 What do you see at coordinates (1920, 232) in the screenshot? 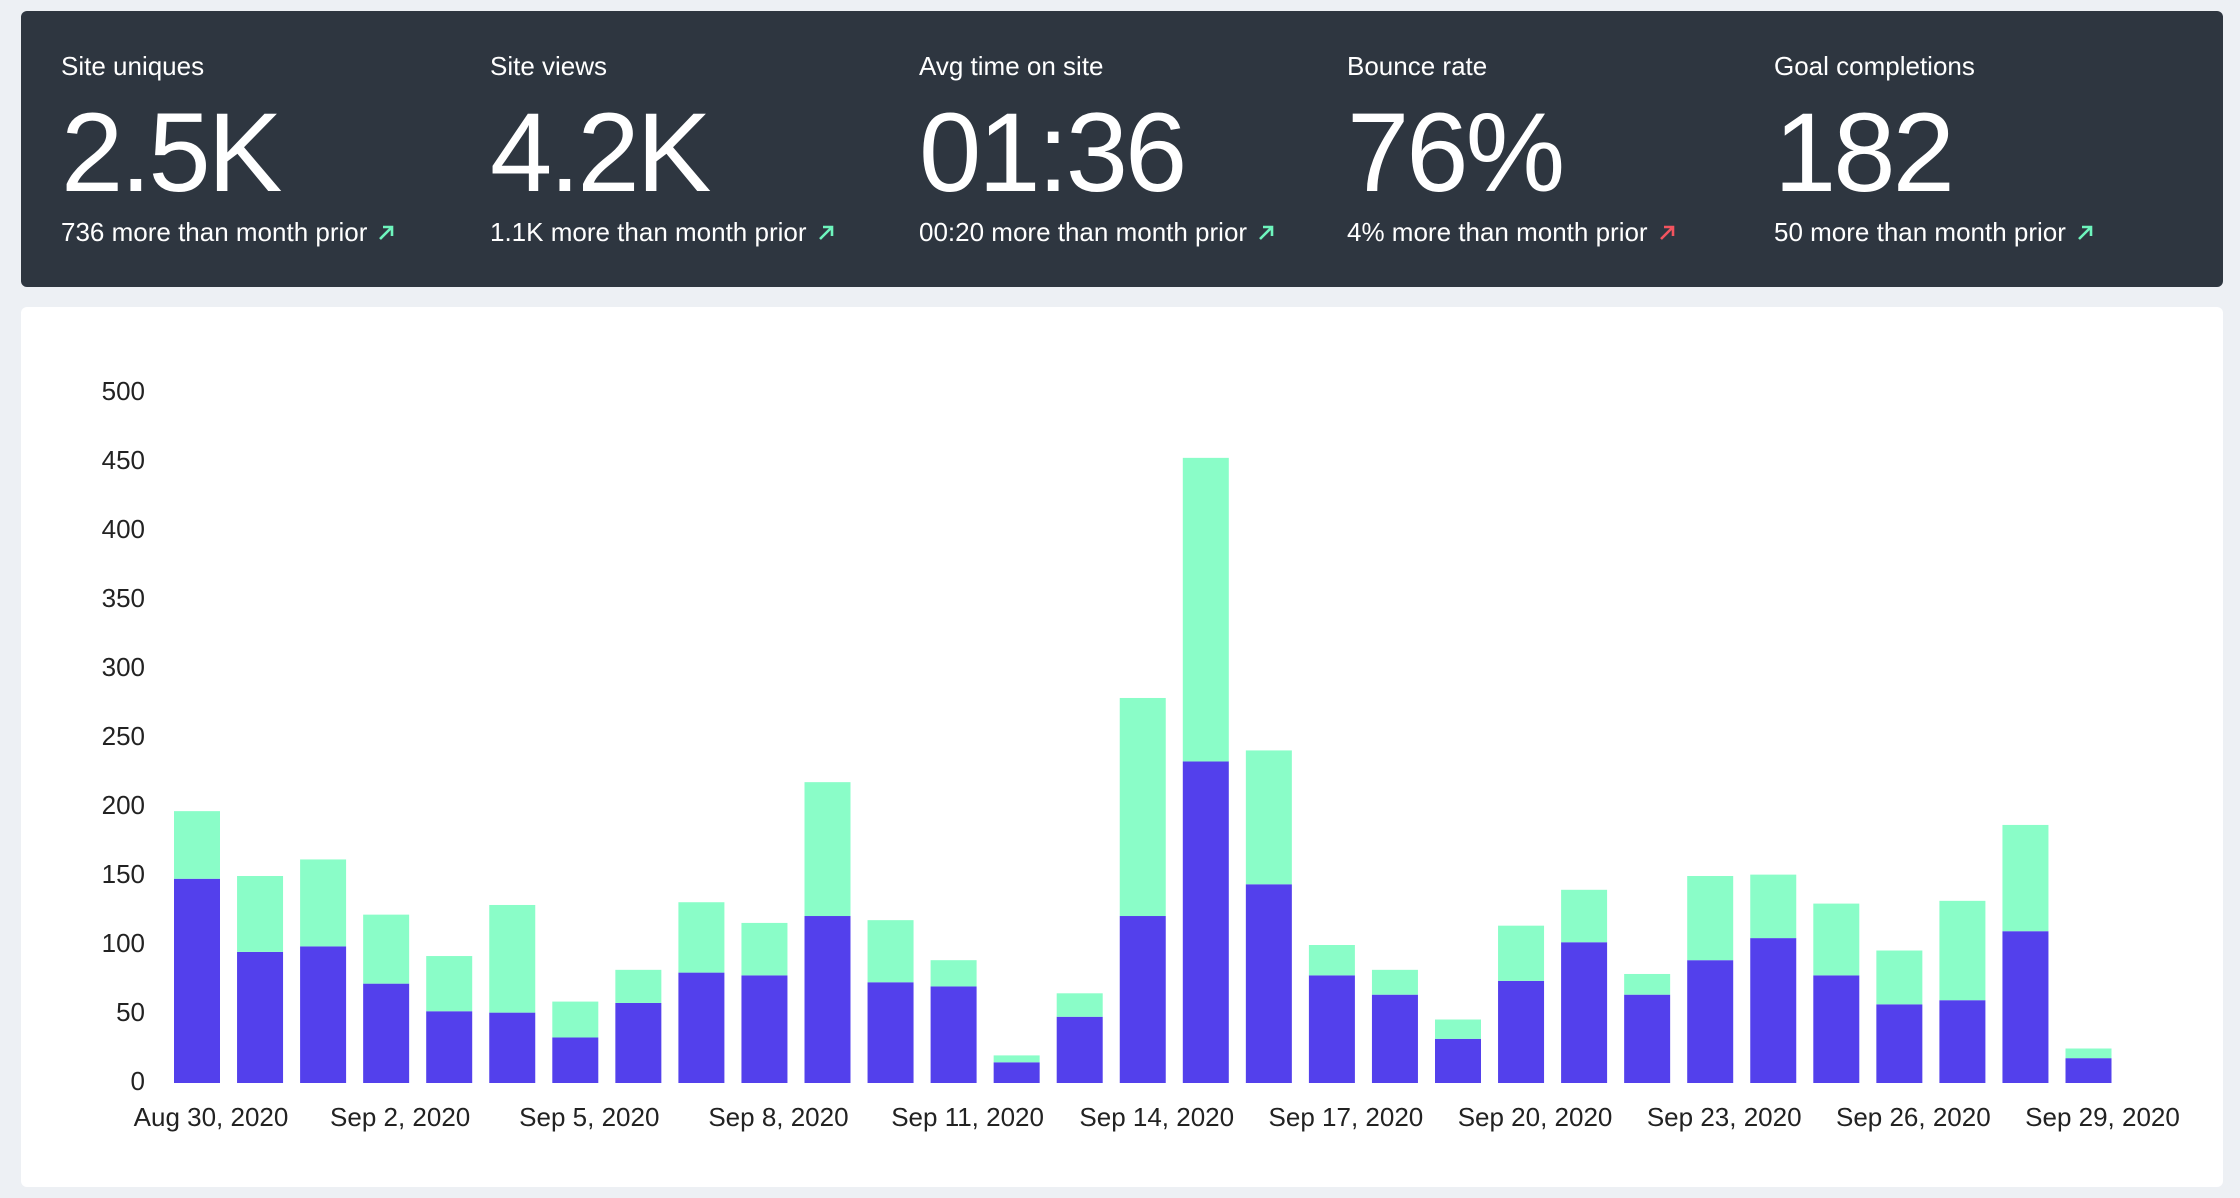
I see `change-text: 50 more than month prior` at bounding box center [1920, 232].